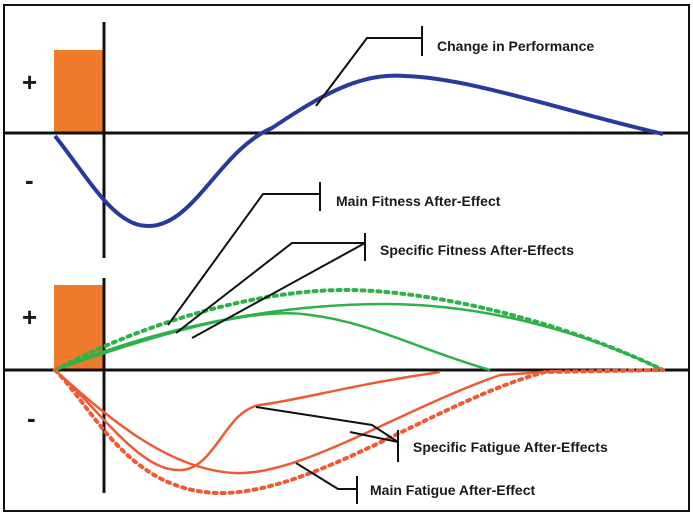 The width and height of the screenshot is (693, 521). Describe the element at coordinates (29, 82) in the screenshot. I see `top-plus-sign: +` at that location.